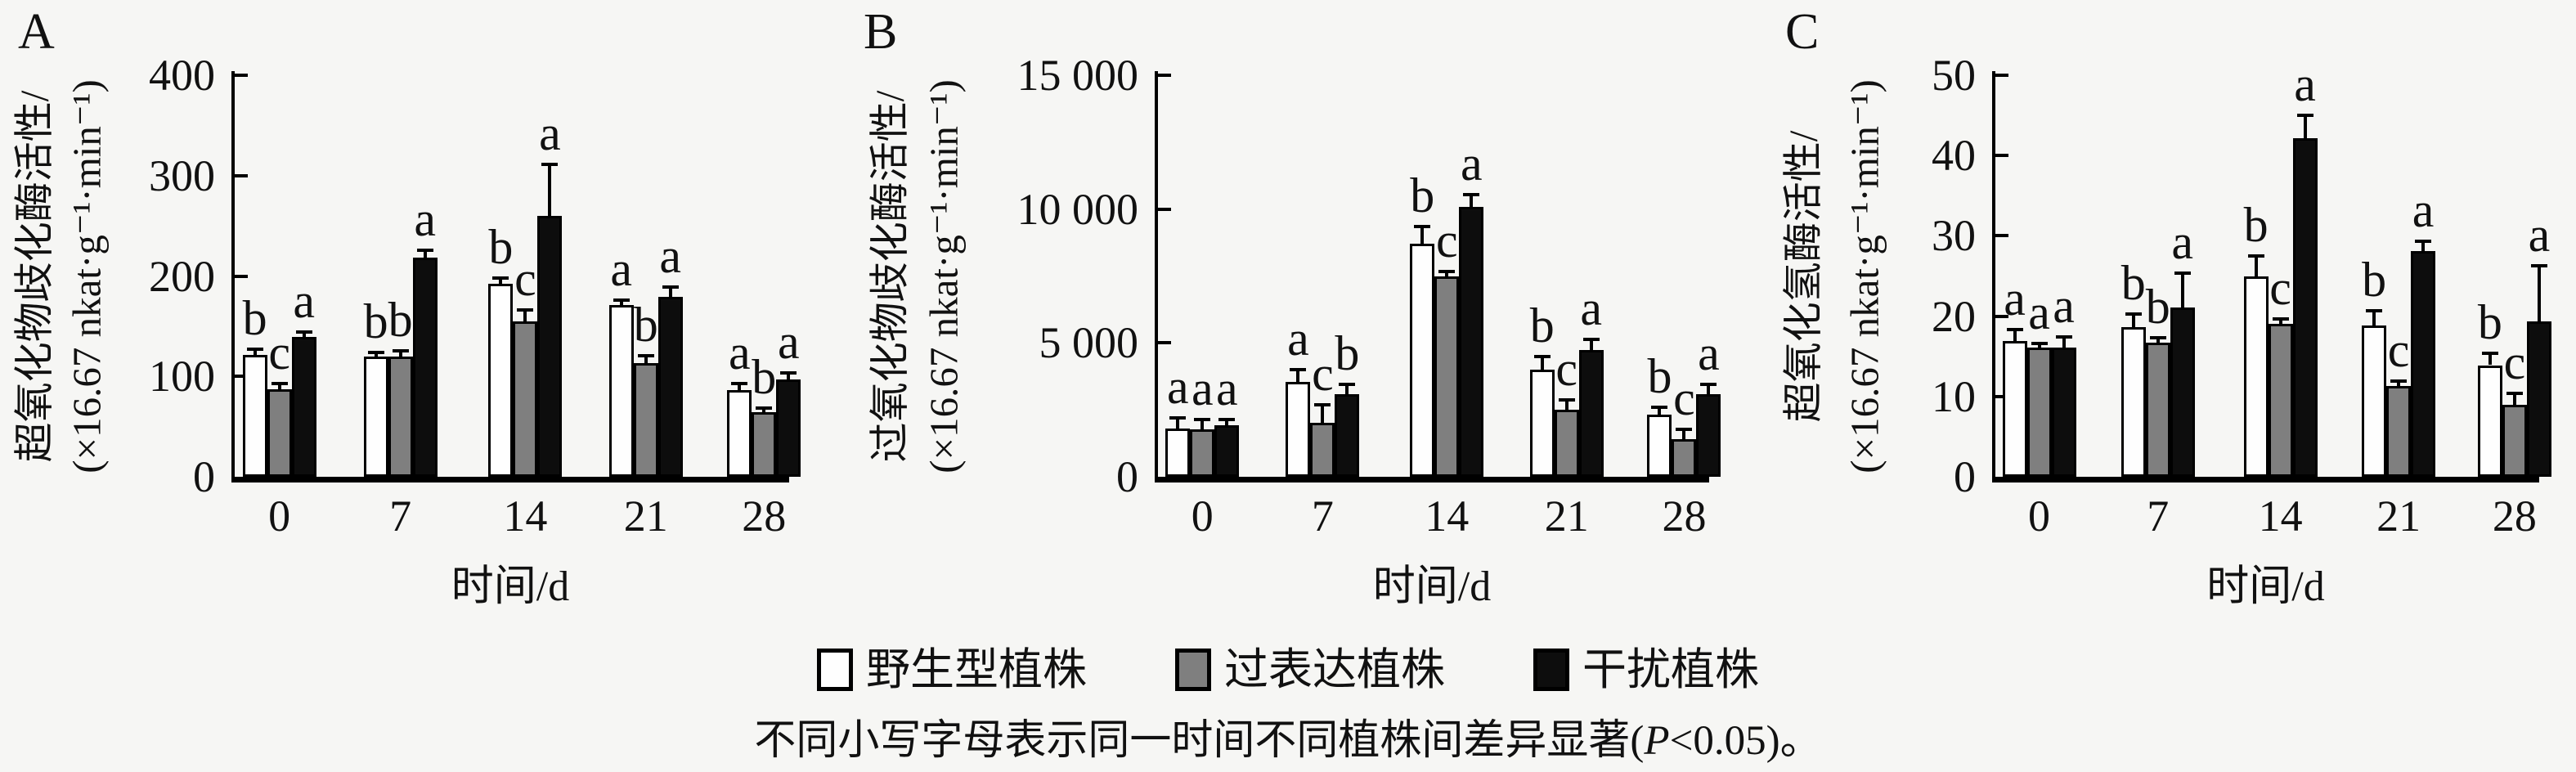 This screenshot has width=2576, height=772. What do you see at coordinates (1954, 75) in the screenshot?
I see `y-tick-label: 50` at bounding box center [1954, 75].